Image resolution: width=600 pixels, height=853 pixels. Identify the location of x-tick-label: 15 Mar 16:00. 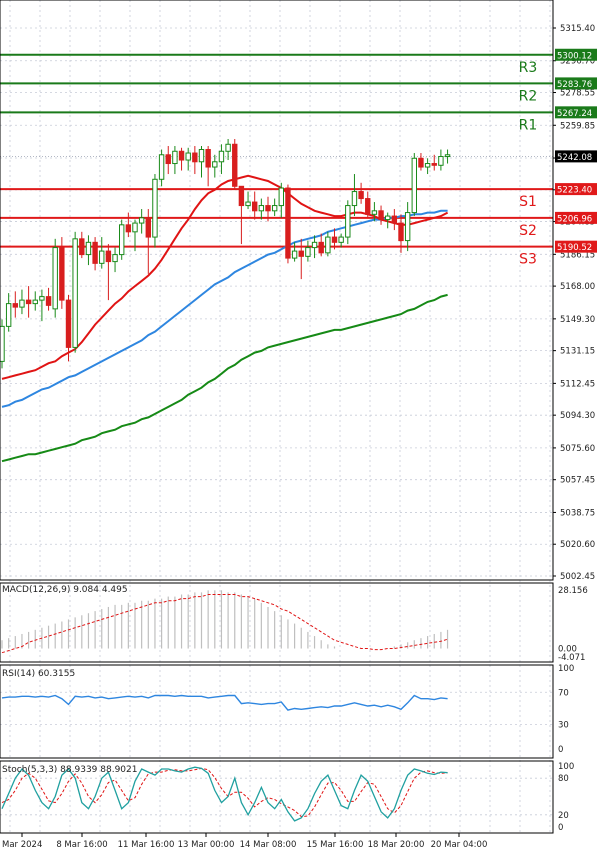
(335, 845).